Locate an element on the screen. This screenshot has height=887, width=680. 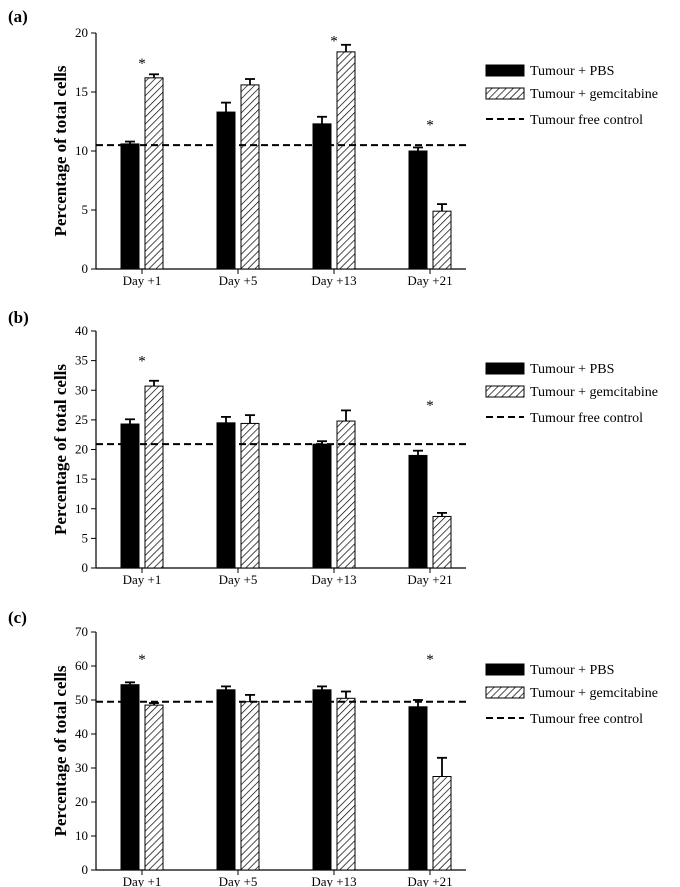
y-tick-label: 25 is located at coordinates (81, 419).